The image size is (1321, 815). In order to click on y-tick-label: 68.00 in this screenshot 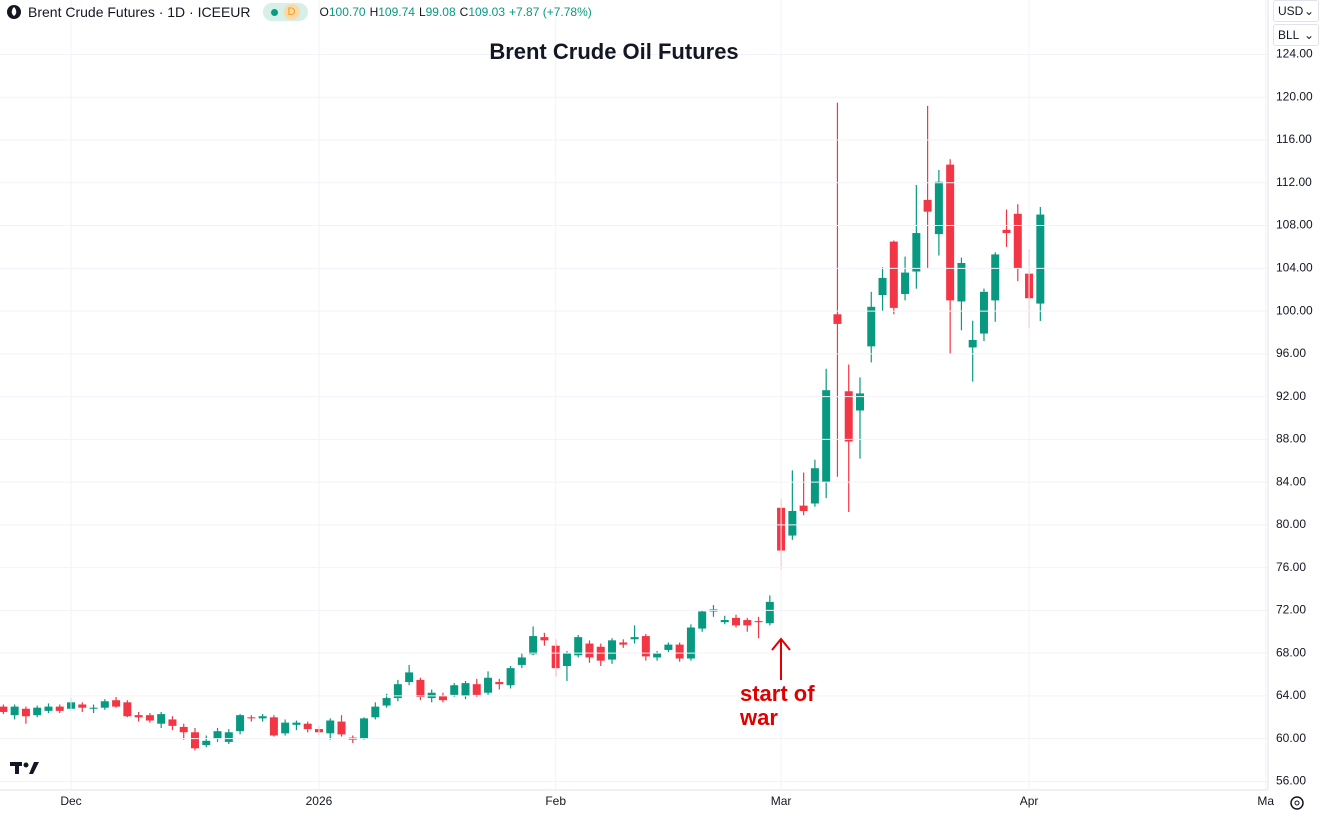, I will do `click(1291, 652)`.